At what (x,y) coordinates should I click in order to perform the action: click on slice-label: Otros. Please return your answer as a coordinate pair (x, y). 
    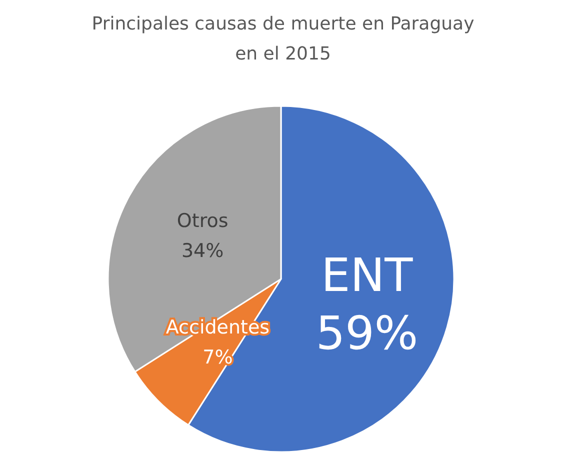
    Looking at the image, I should click on (202, 221).